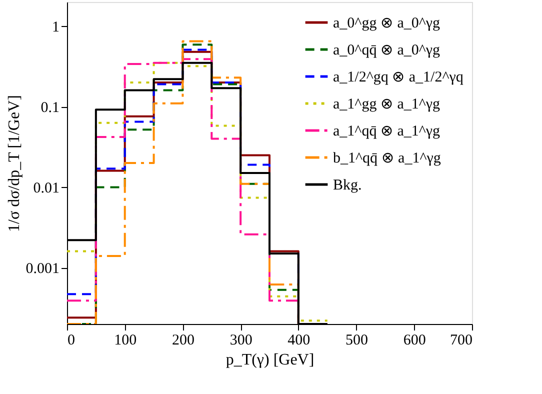 The height and width of the screenshot is (394, 542). I want to click on y-axis-title: 1/σ dσ/dp_T [1/GeV], so click(14, 163).